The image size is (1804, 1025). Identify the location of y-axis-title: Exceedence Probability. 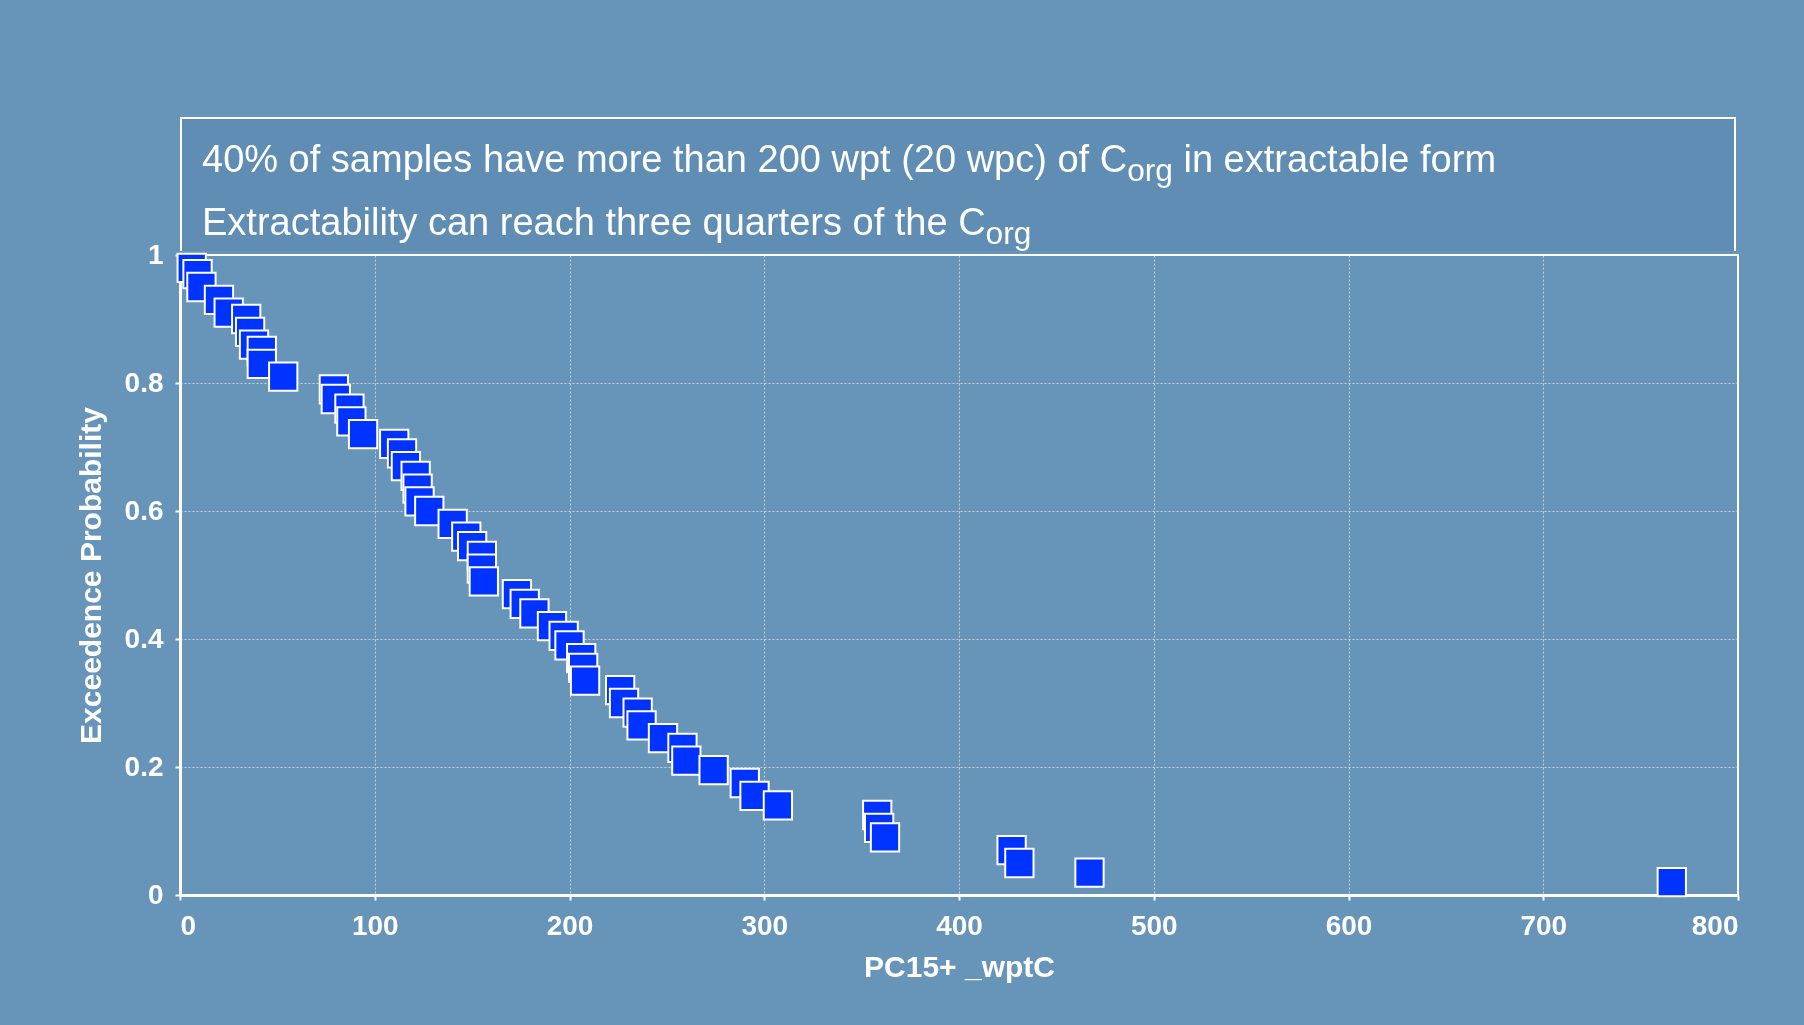
(90, 575).